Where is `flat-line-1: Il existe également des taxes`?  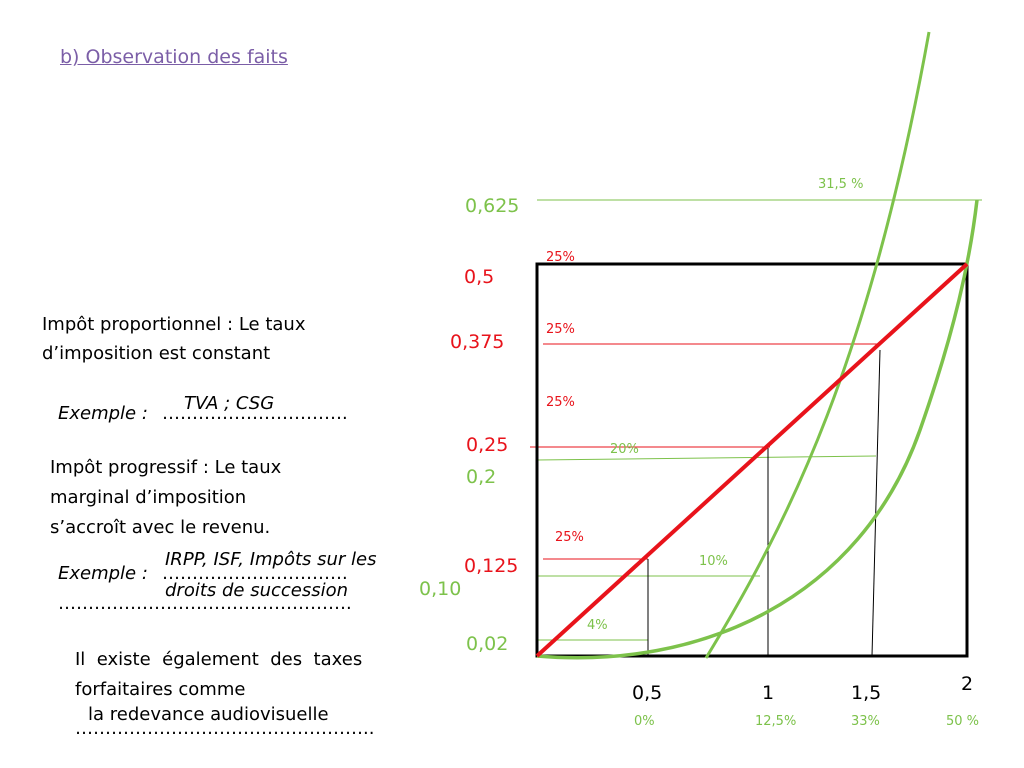
flat-line-1: Il existe également des taxes is located at coordinates (219, 659).